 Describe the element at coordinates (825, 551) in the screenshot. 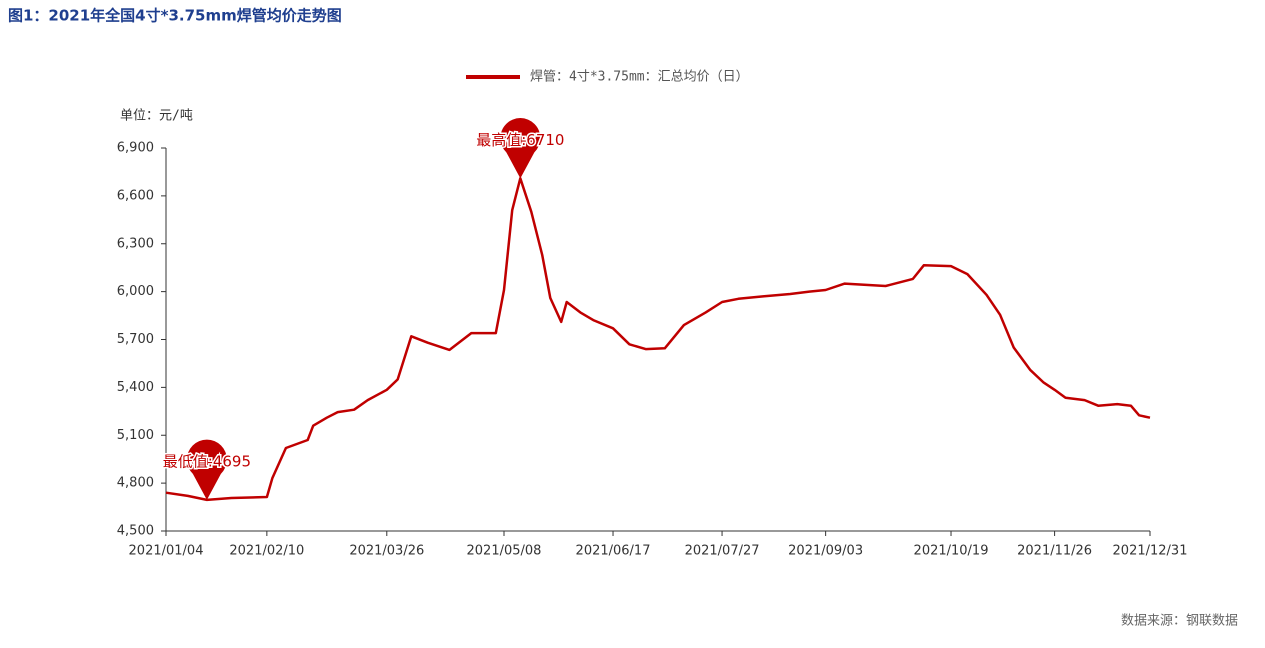

I see `x-tick-label: 2021/09/03` at that location.